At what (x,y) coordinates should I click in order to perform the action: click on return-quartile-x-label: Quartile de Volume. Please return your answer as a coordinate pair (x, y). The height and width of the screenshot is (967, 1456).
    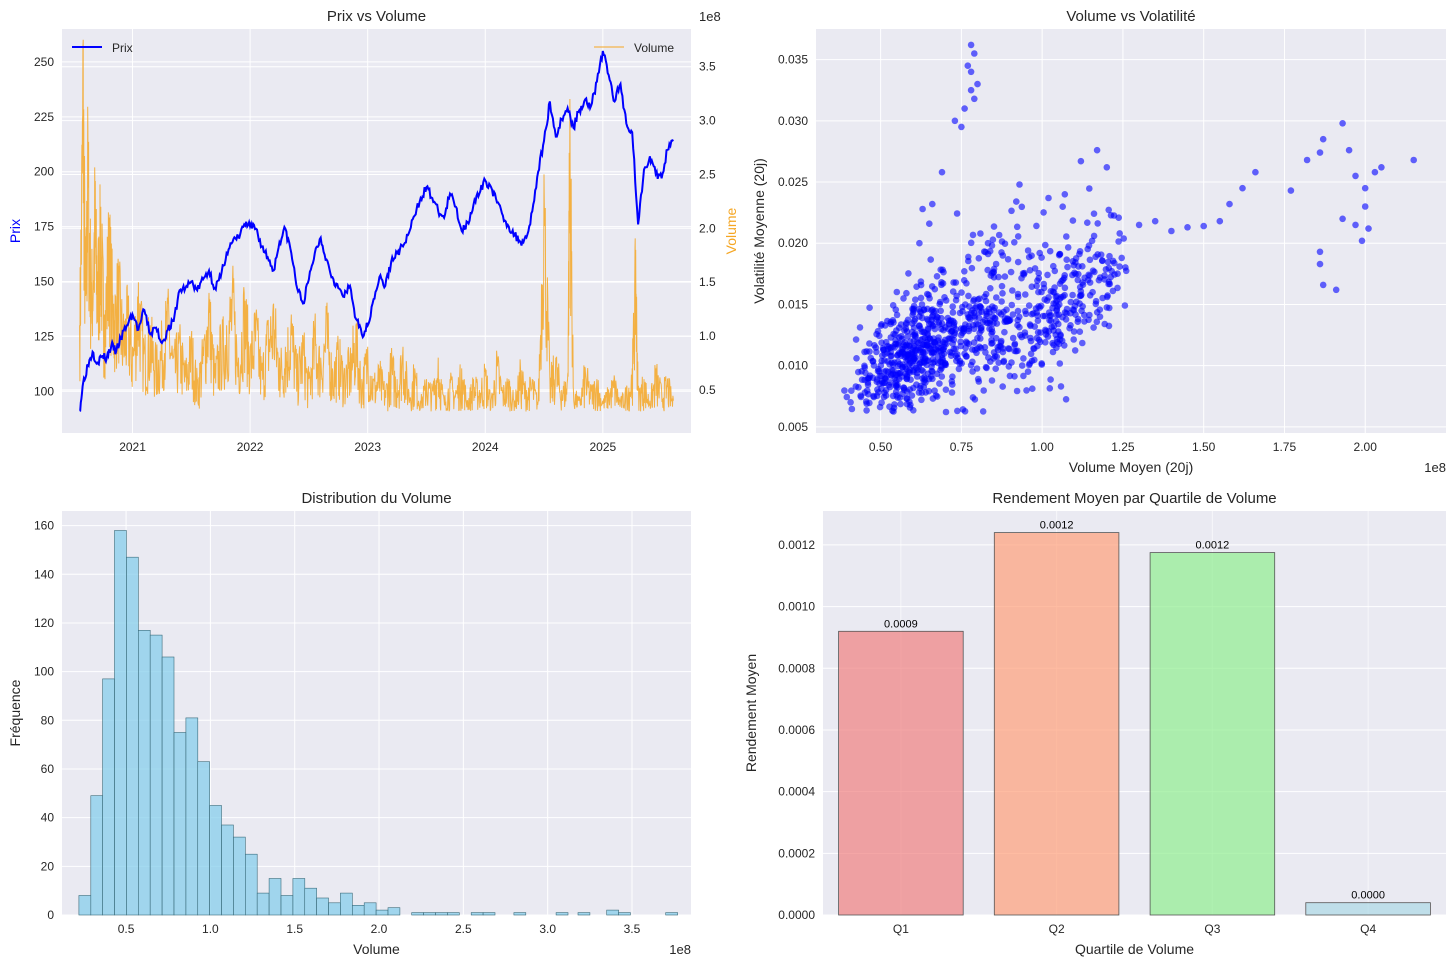
    Looking at the image, I should click on (1134, 949).